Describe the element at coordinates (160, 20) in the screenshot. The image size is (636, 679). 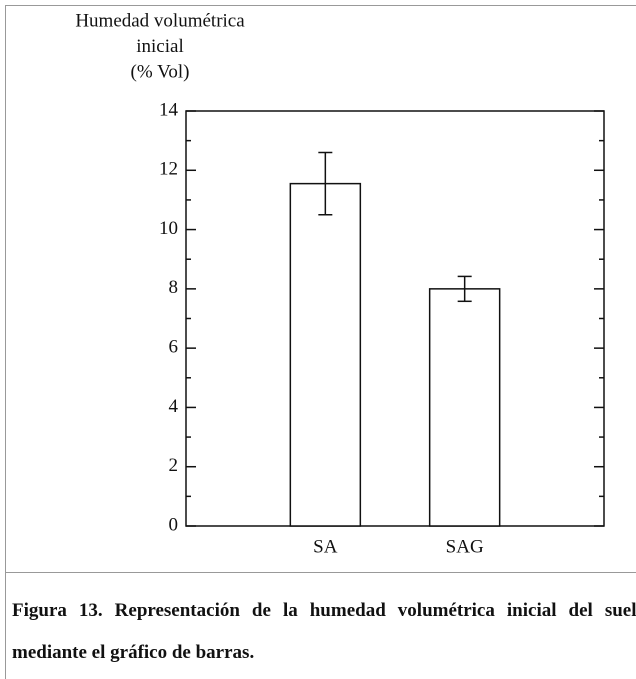
I see `y-axis-label: Humedad volumétrica` at that location.